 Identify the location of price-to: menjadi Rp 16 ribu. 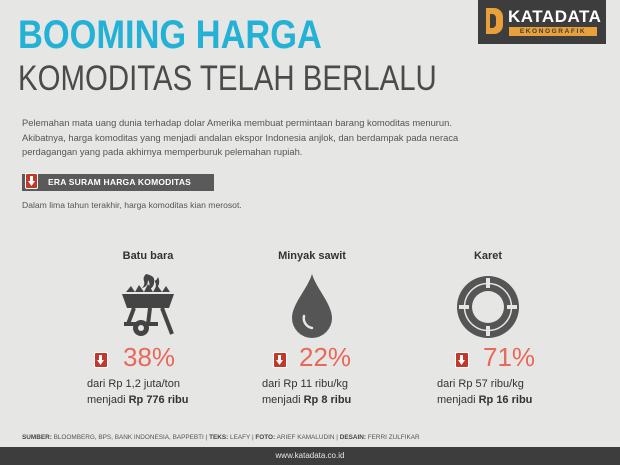
(484, 400).